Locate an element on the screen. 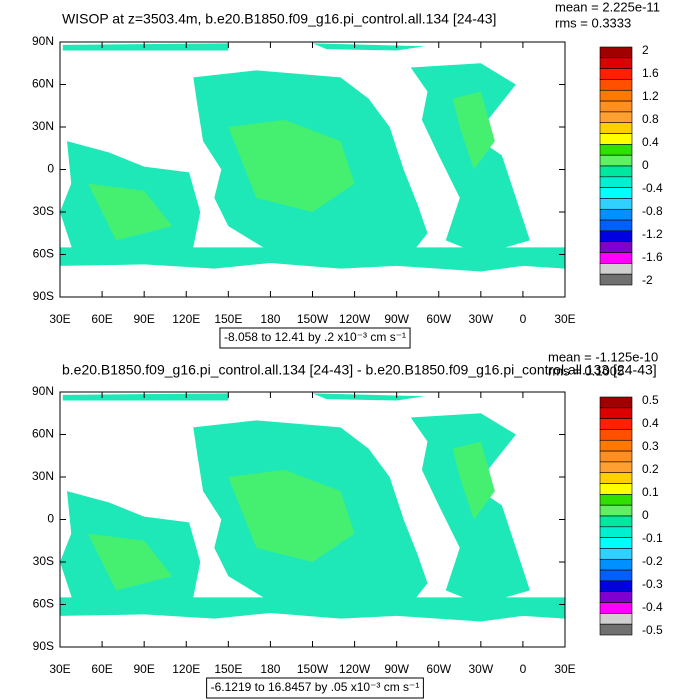  lon-label: 150W is located at coordinates (313, 669).